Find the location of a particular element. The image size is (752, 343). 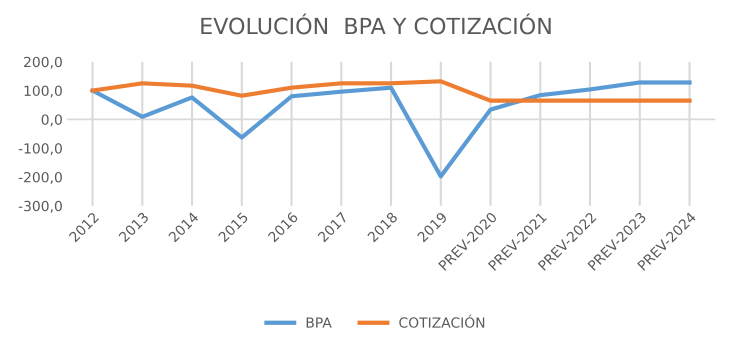

y-tick-label: 100,0 is located at coordinates (43, 92).